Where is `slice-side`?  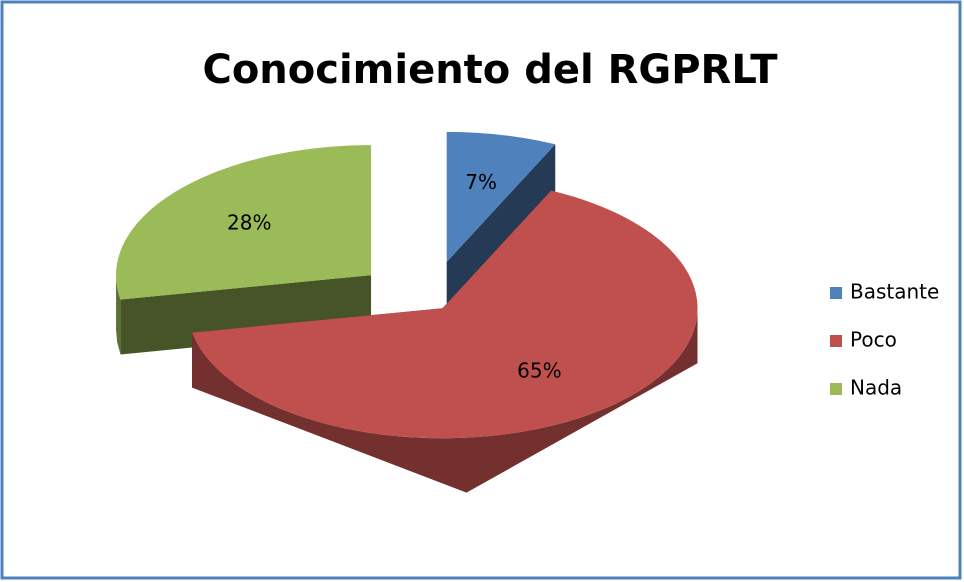 slice-side is located at coordinates (118, 315).